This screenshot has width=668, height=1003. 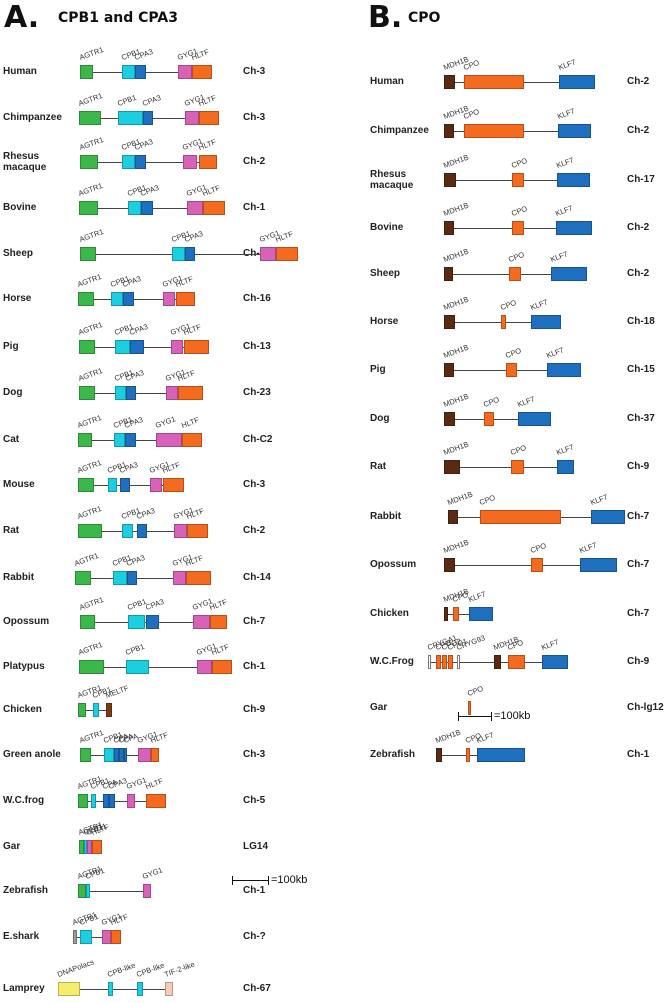 I want to click on gene-box-cpo1, so click(x=450, y=662).